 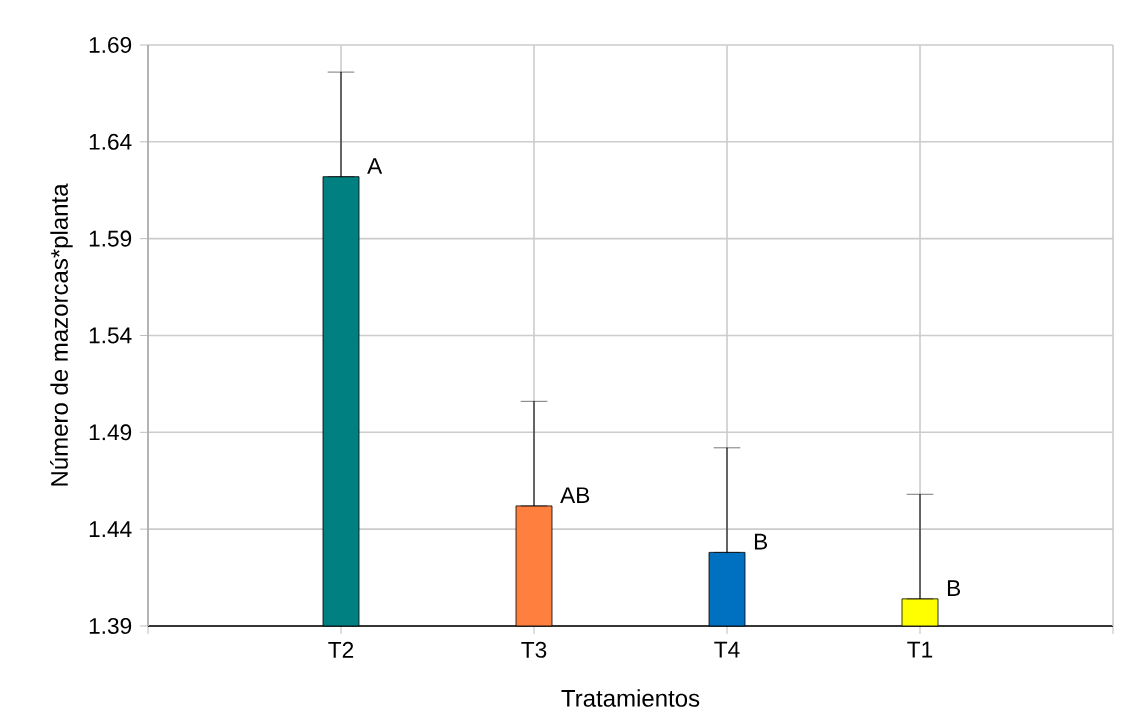 What do you see at coordinates (110, 432) in the screenshot?
I see `y-tick-label: 1.49` at bounding box center [110, 432].